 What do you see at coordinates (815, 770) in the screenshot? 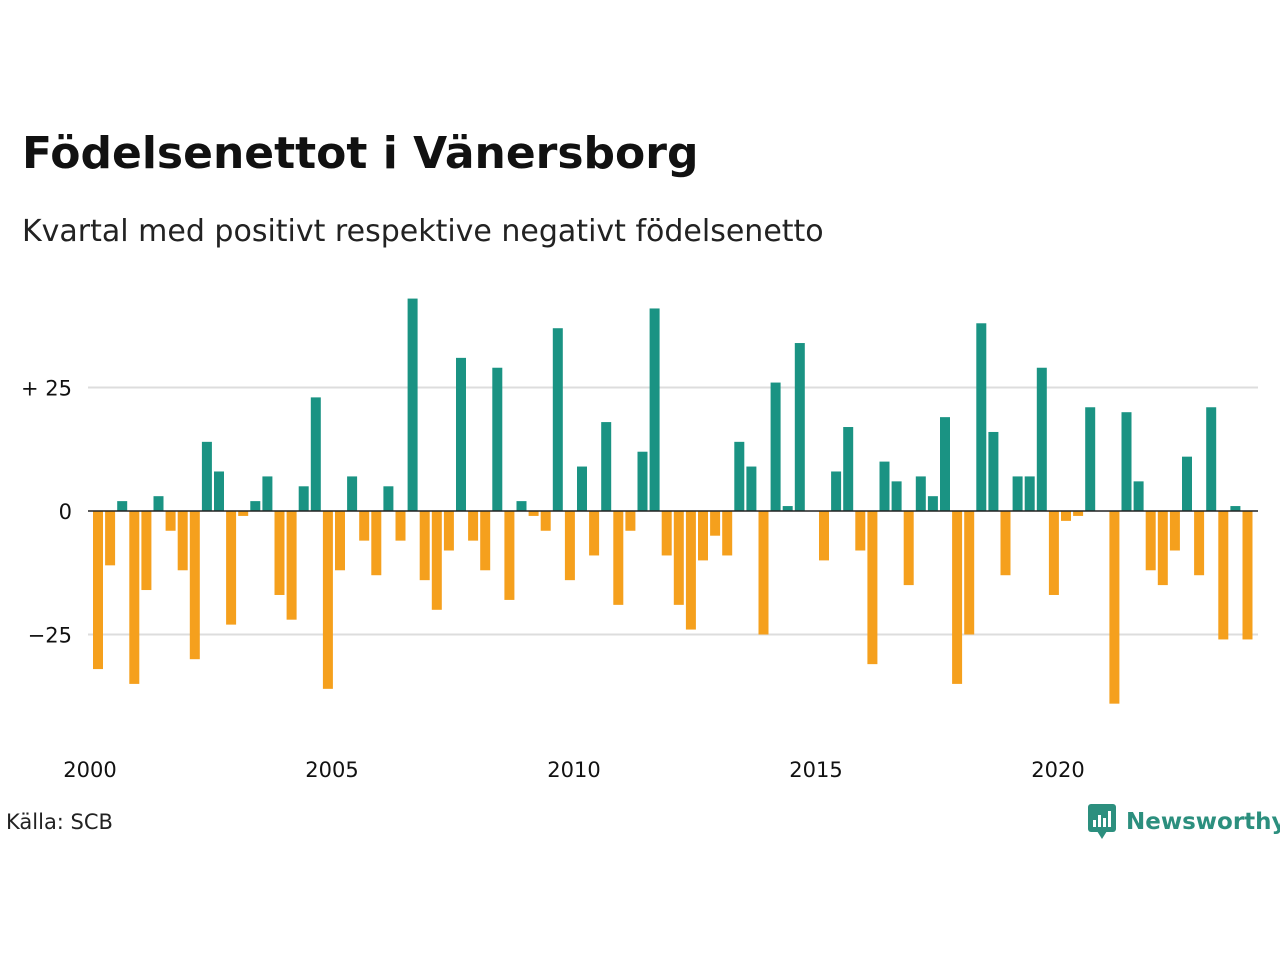
I see `x-tick-label: 2015` at bounding box center [815, 770].